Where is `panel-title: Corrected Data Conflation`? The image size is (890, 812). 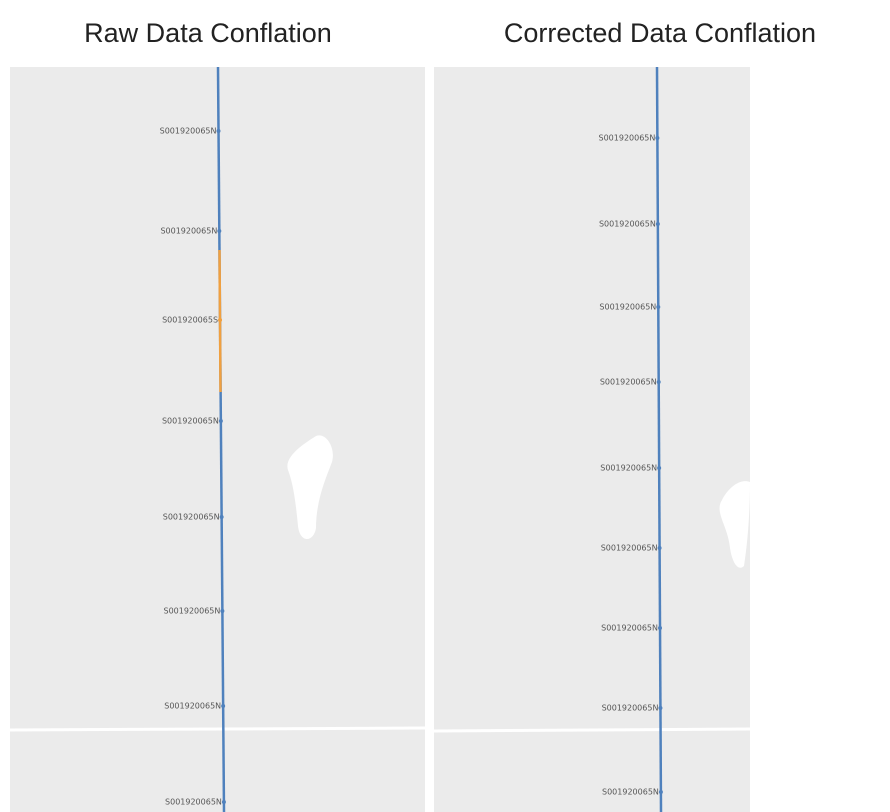 panel-title: Corrected Data Conflation is located at coordinates (660, 33).